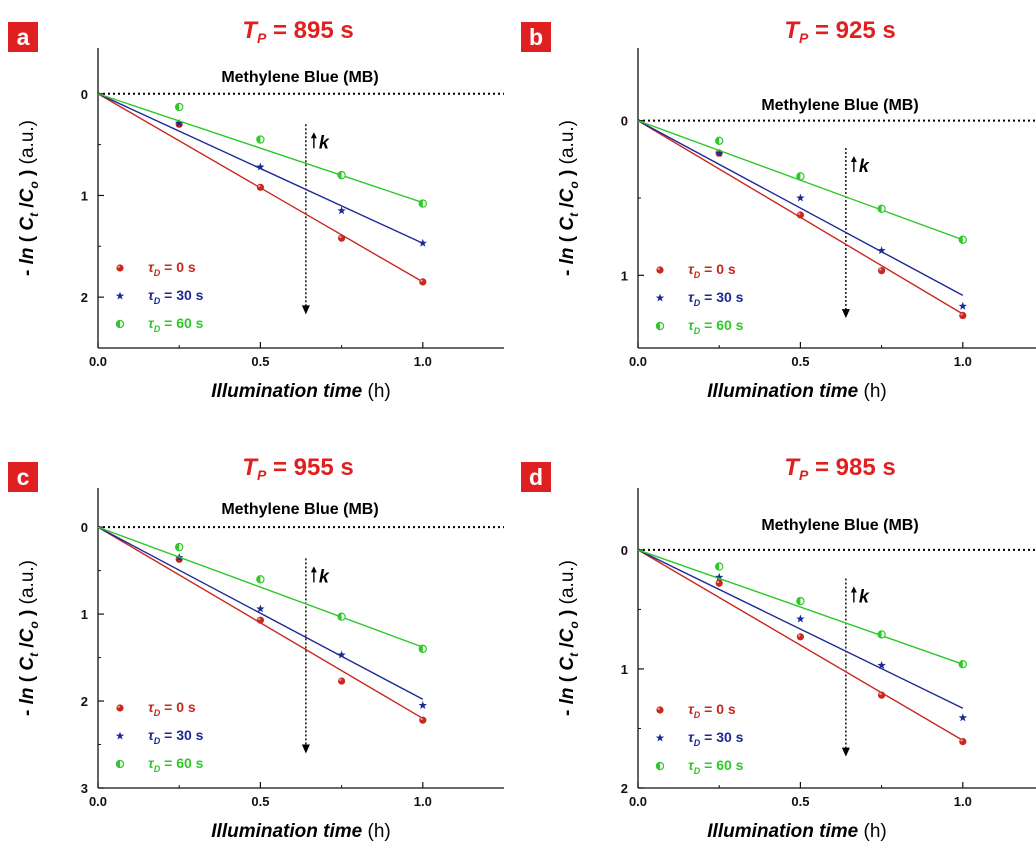 This screenshot has height=848, width=1036. I want to click on k-arrow-head, so click(305, 310).